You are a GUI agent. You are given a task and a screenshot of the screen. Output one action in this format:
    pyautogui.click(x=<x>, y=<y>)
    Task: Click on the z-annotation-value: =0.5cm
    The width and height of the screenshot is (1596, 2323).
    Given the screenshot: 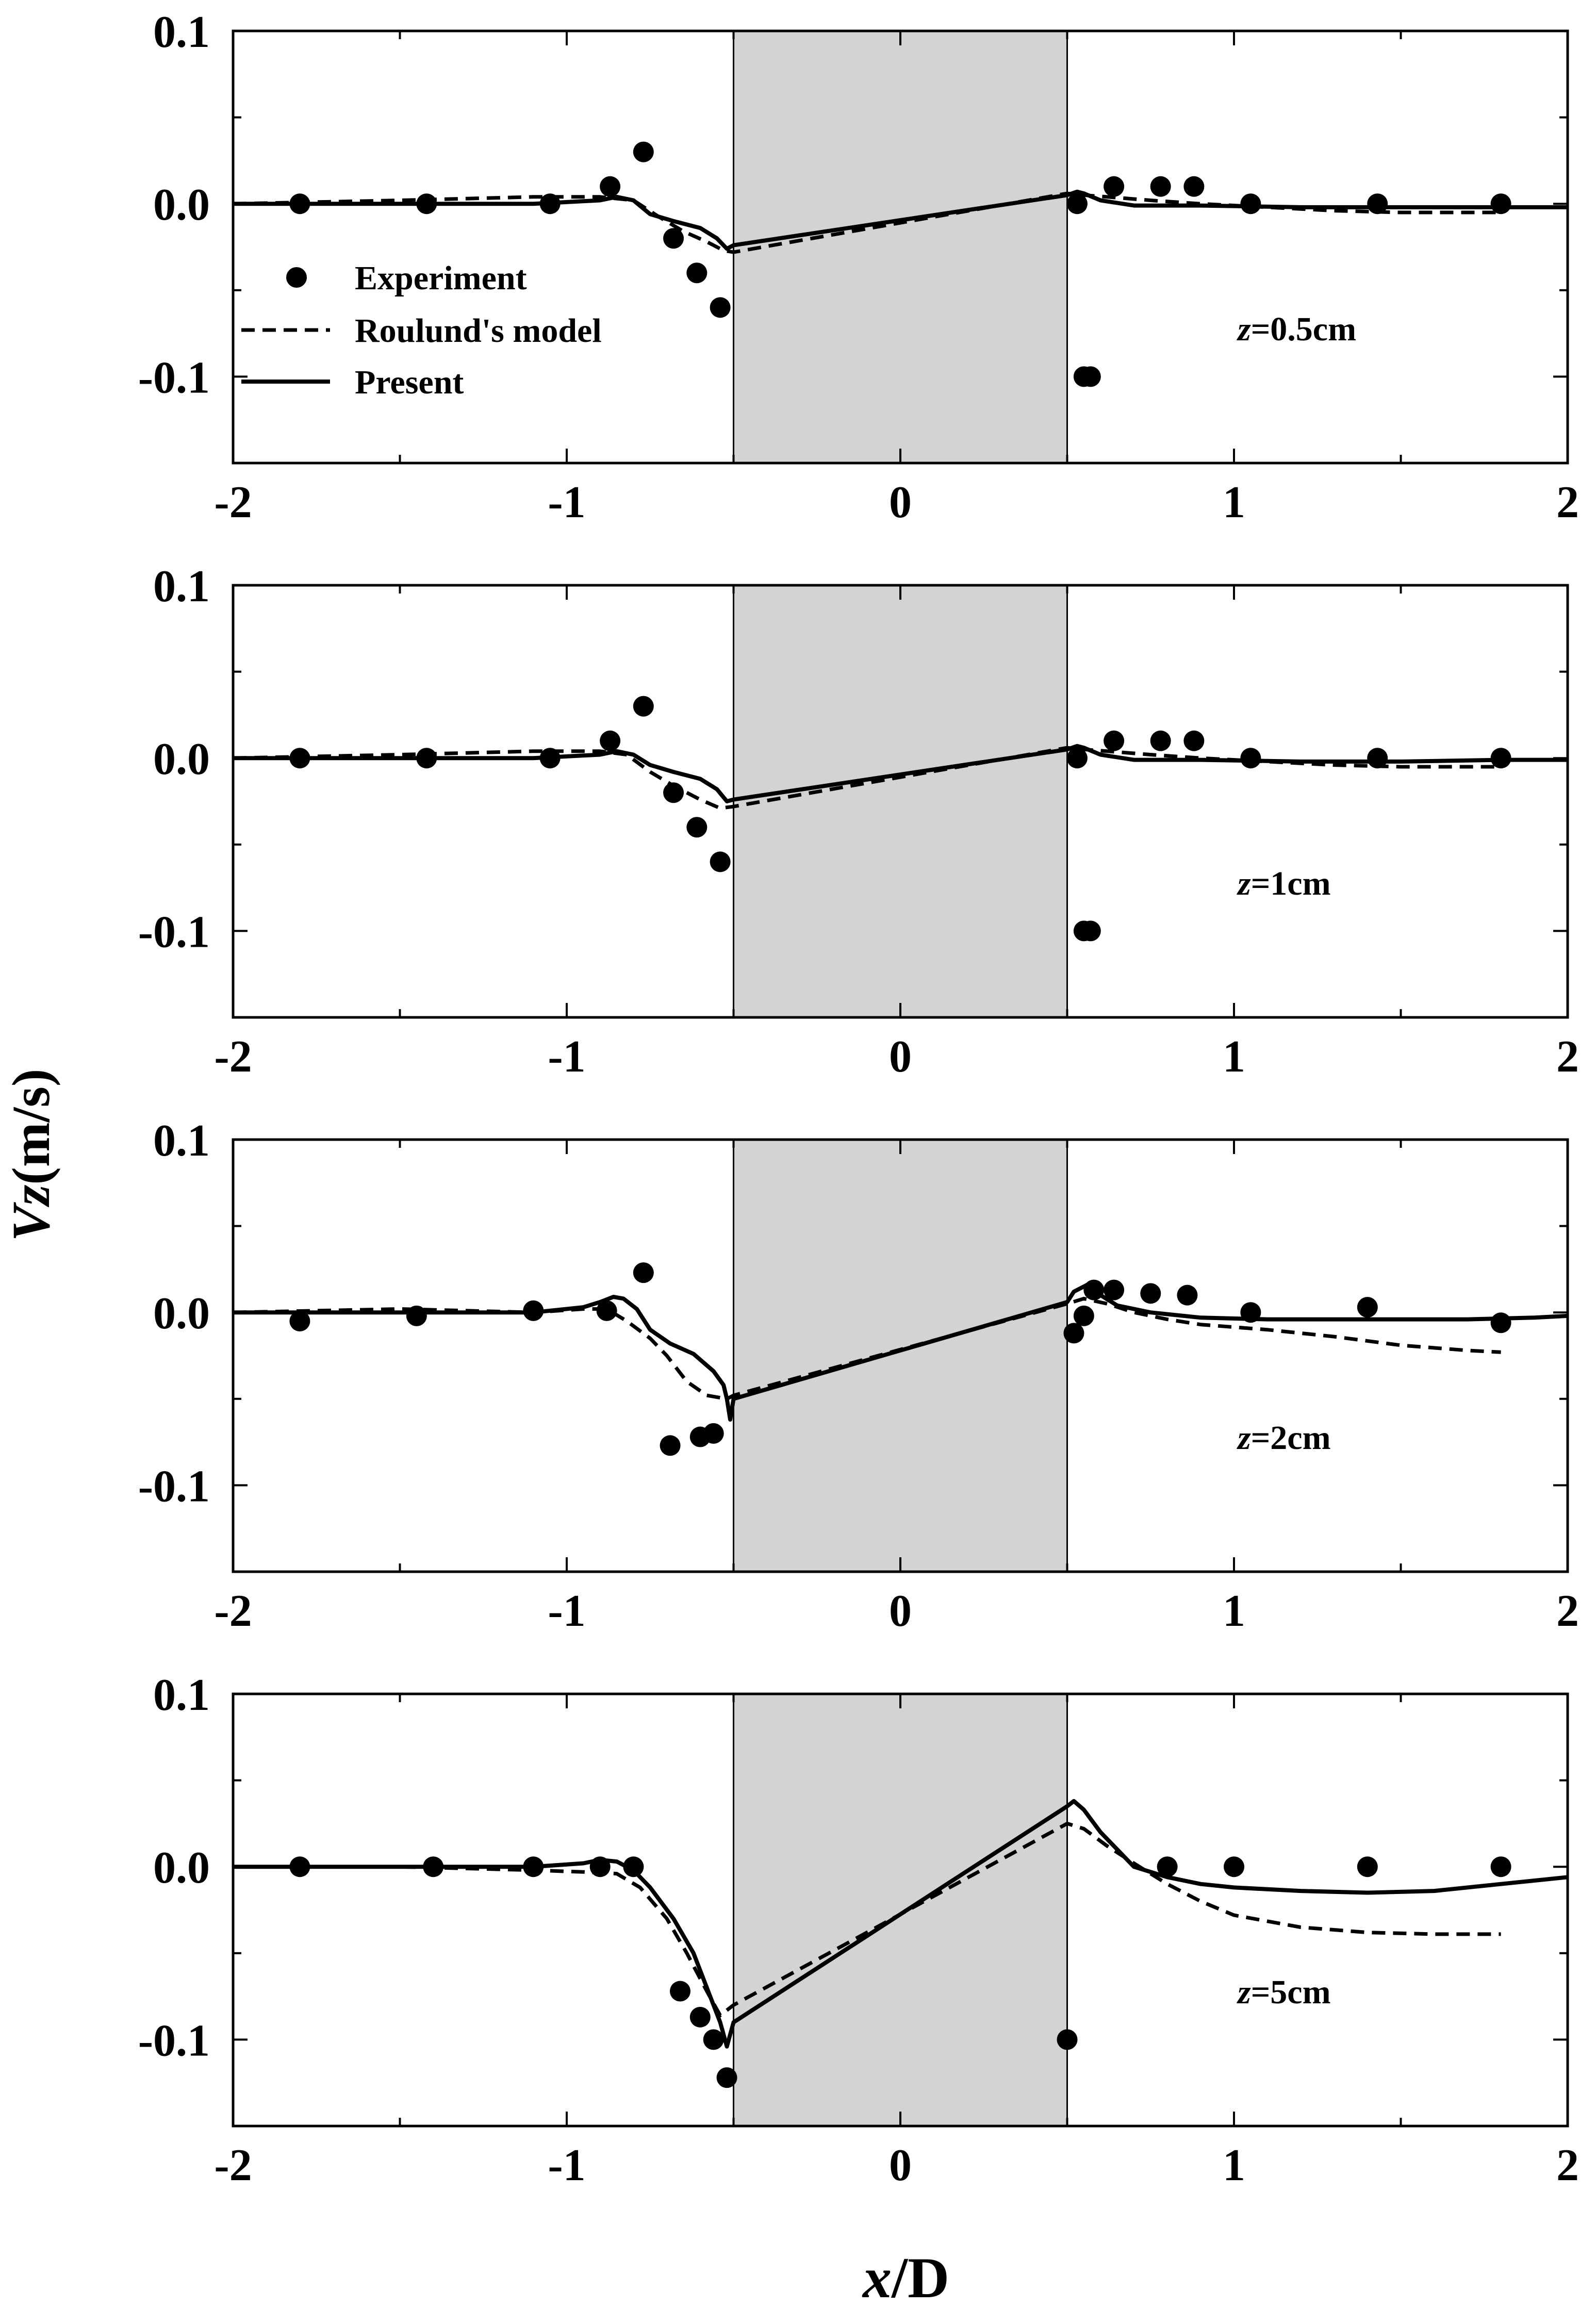 What is the action you would take?
    pyautogui.click(x=1303, y=329)
    